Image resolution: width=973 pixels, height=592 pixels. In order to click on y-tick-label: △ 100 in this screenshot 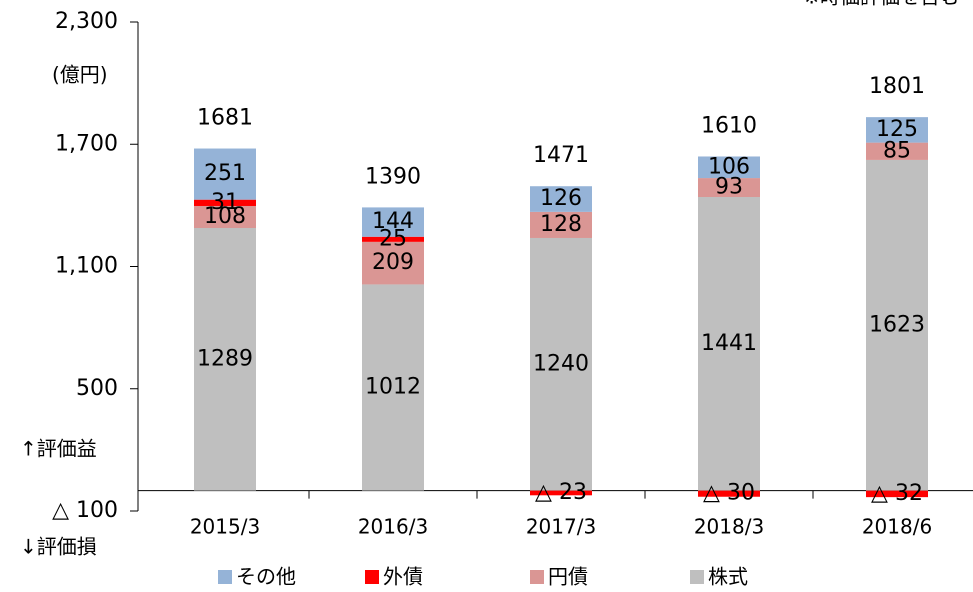, I will do `click(85, 510)`.